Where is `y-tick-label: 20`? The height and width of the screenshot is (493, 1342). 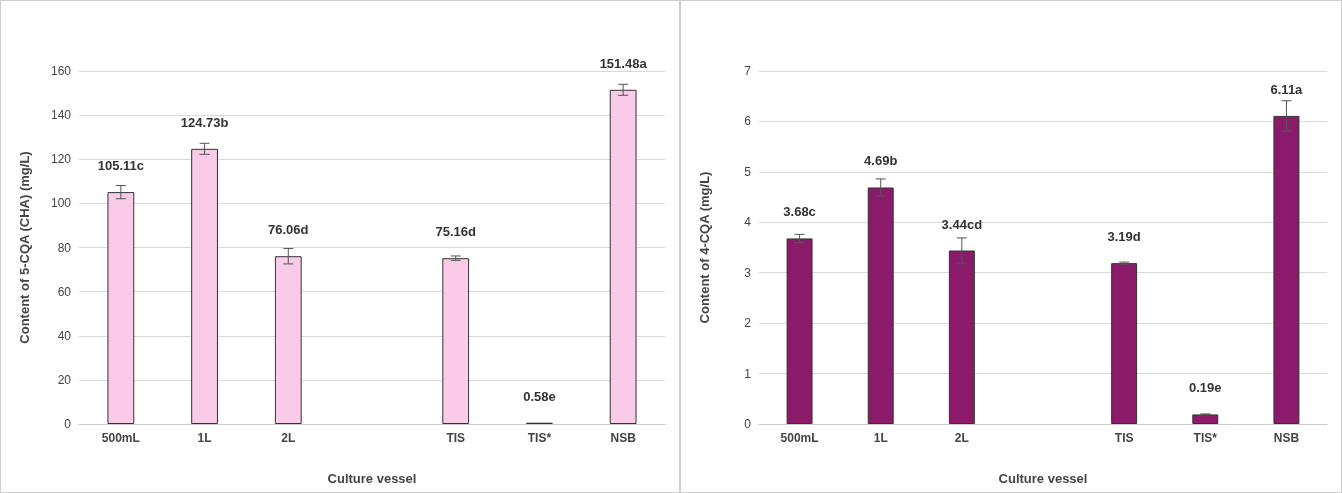
y-tick-label: 20 is located at coordinates (64, 379).